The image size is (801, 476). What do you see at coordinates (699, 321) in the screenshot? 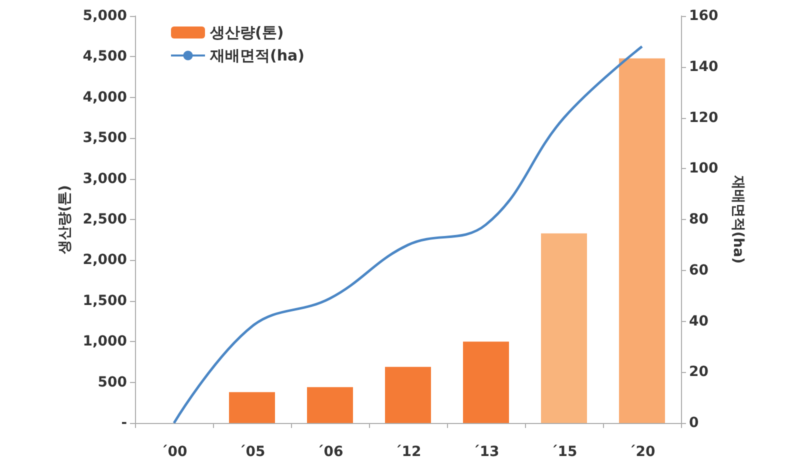
I see `y2-tick-label: 40` at bounding box center [699, 321].